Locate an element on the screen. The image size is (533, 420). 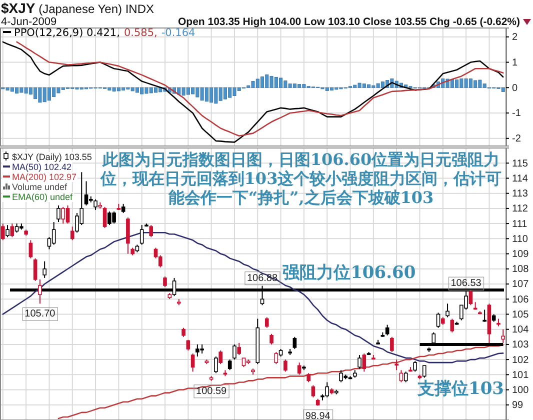
annotation: EMA(60) undef is located at coordinates (43, 197).